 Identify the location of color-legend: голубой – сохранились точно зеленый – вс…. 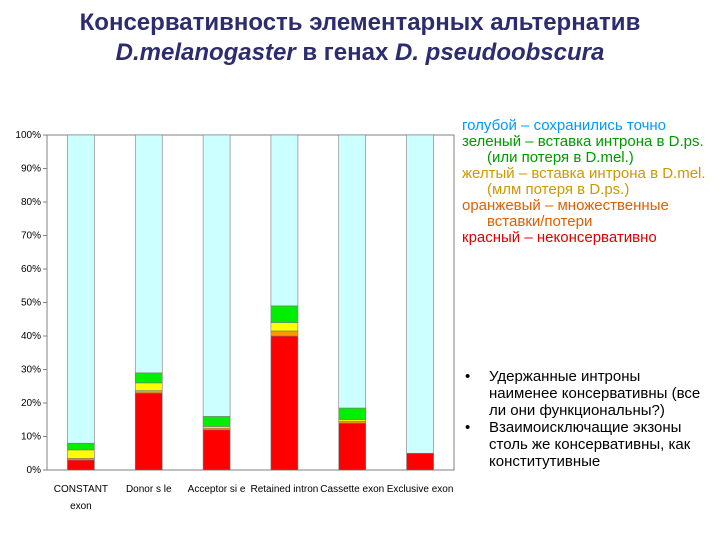
(588, 182).